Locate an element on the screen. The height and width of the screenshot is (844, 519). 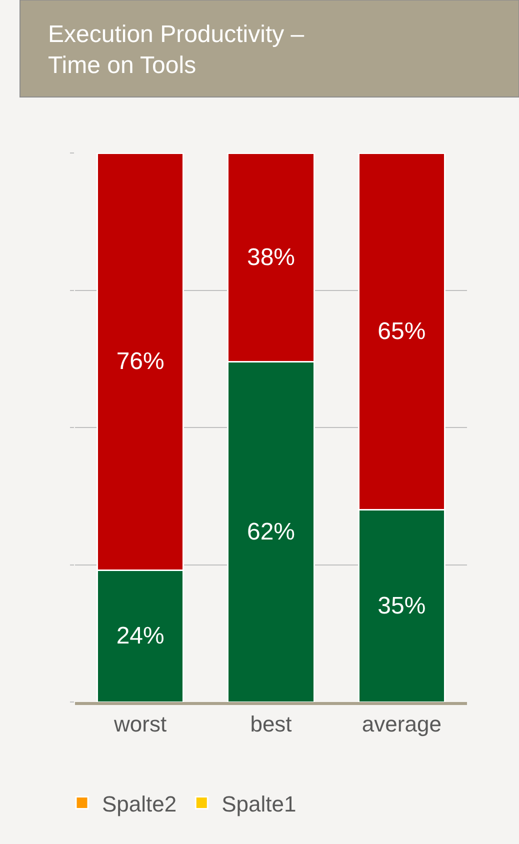
data-label: 65% is located at coordinates (402, 331).